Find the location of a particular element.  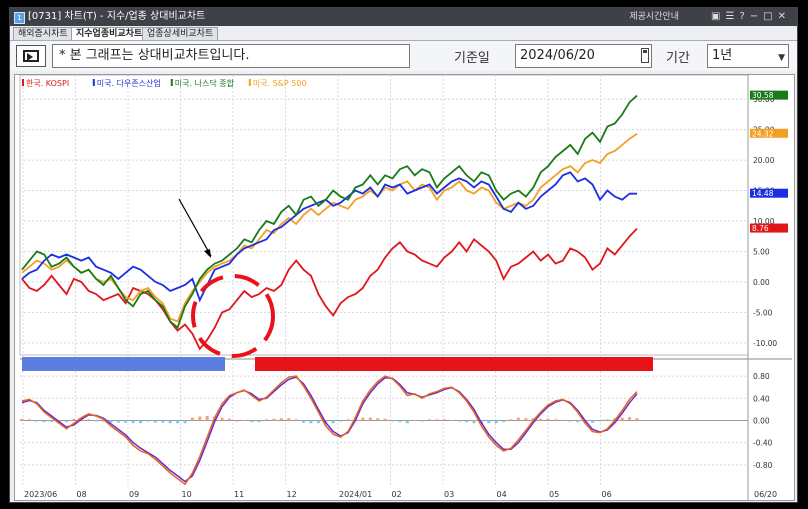

period-value: 1년 is located at coordinates (722, 55).